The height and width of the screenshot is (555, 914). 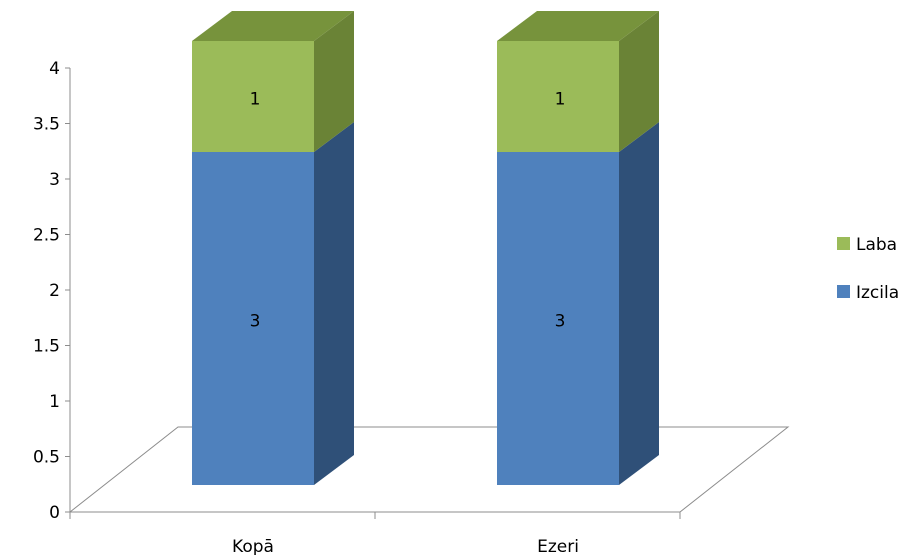 I want to click on x-category-label: Ezeri, so click(x=558, y=546).